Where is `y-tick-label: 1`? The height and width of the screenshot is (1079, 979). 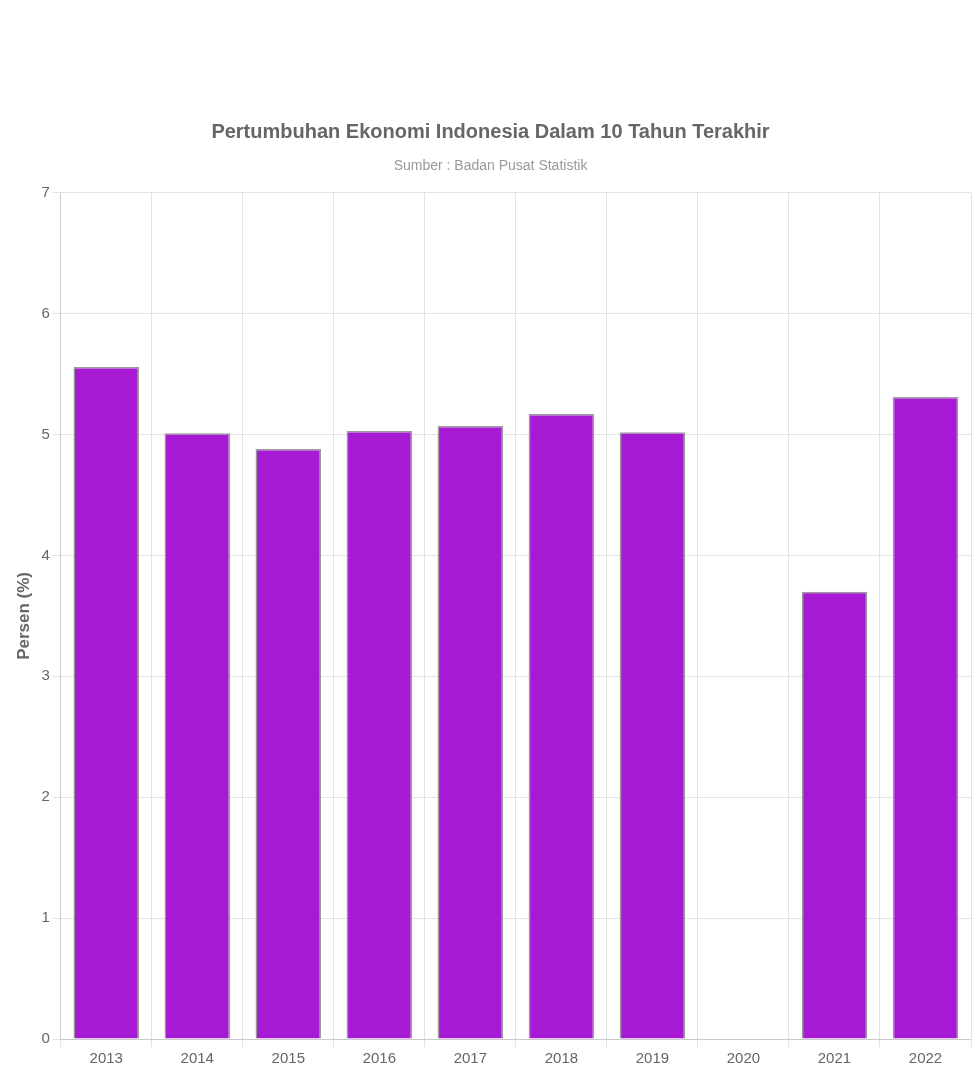
y-tick-label: 1 is located at coordinates (45, 917).